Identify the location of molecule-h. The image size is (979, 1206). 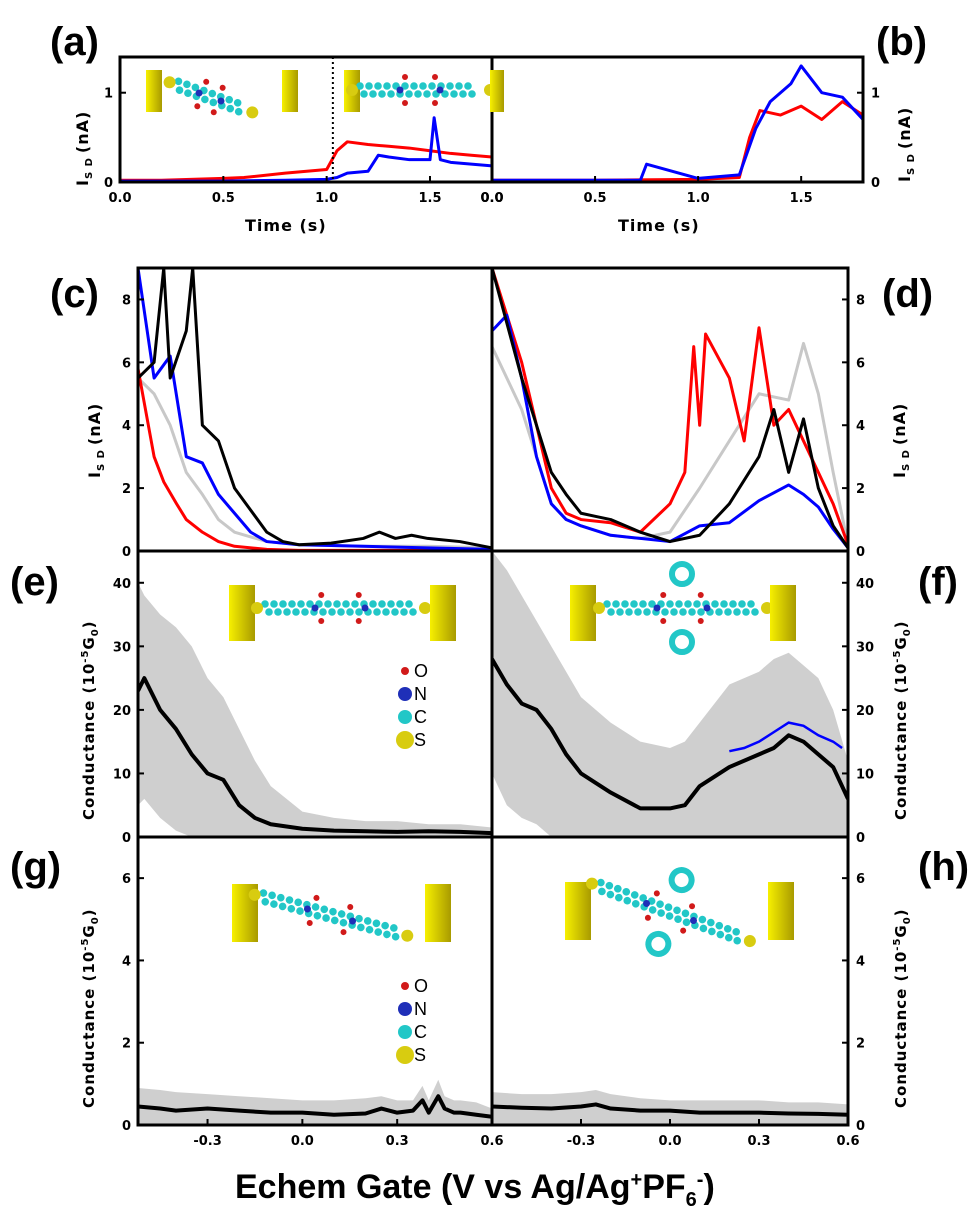
(671, 912).